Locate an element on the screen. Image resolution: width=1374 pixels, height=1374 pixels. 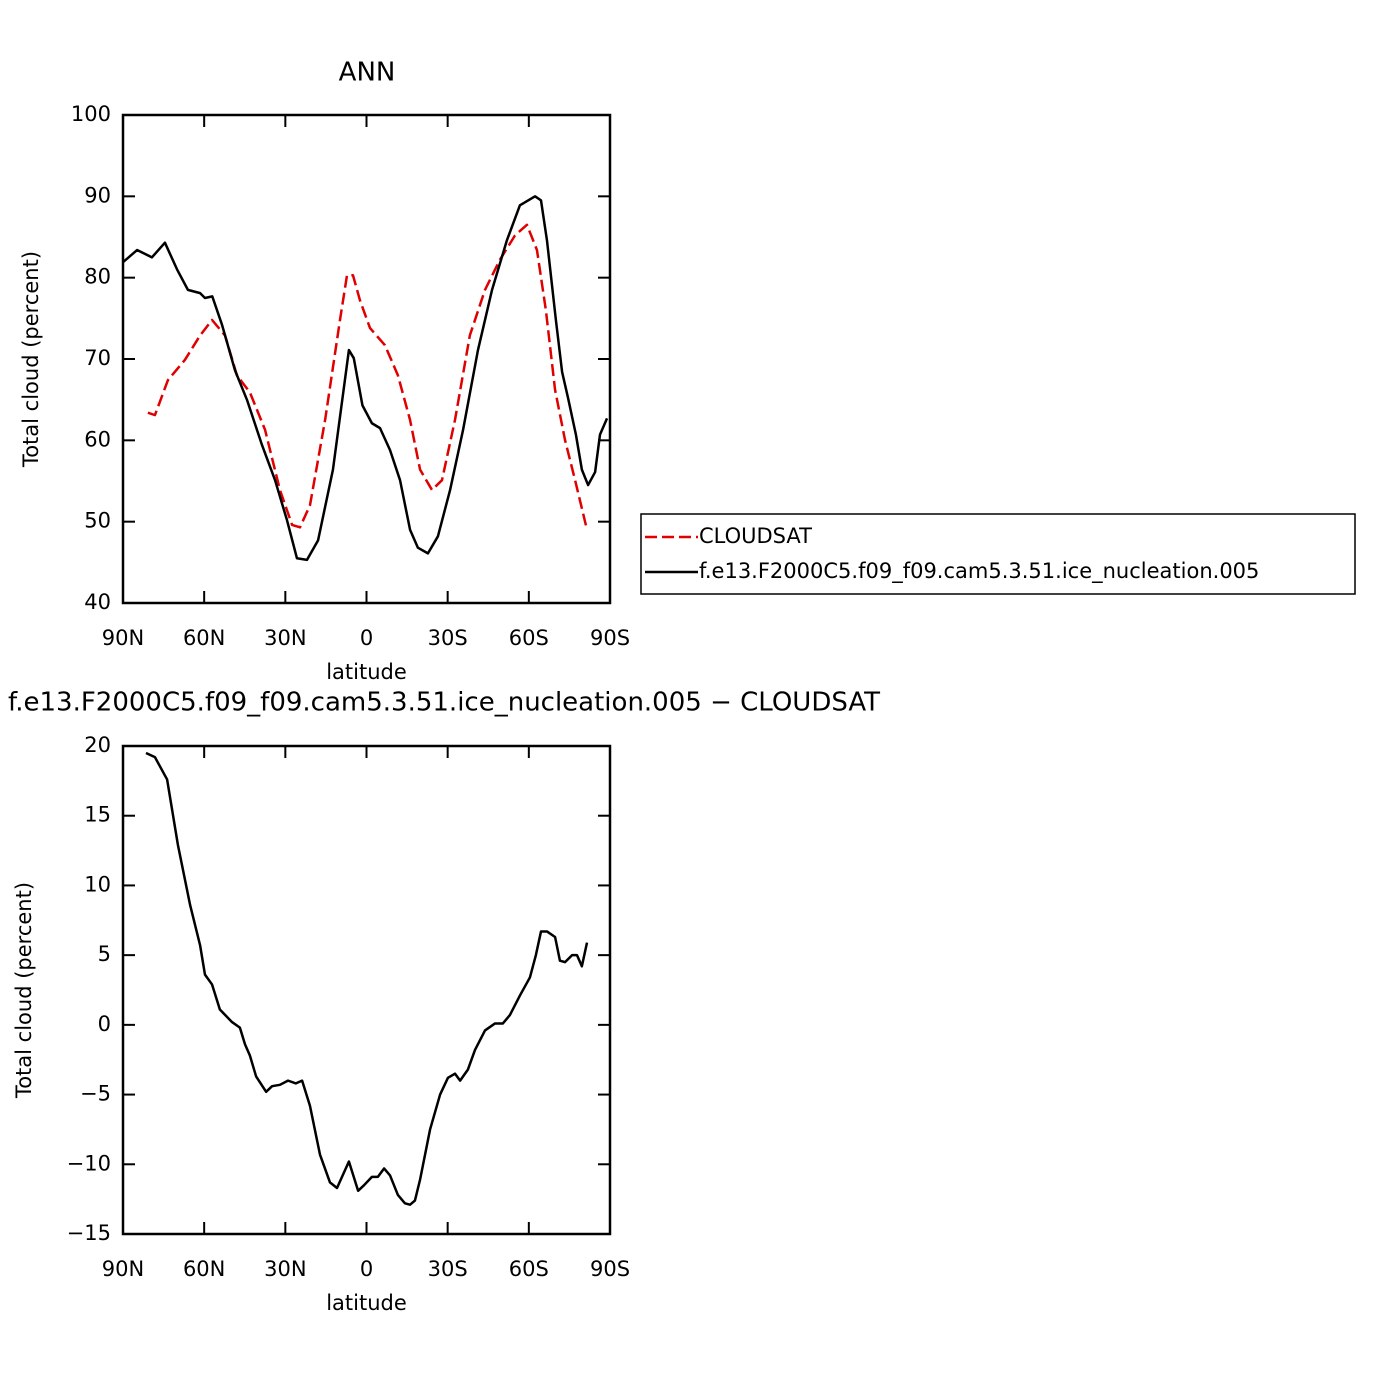
y-tick-label: 50 is located at coordinates (97, 521).